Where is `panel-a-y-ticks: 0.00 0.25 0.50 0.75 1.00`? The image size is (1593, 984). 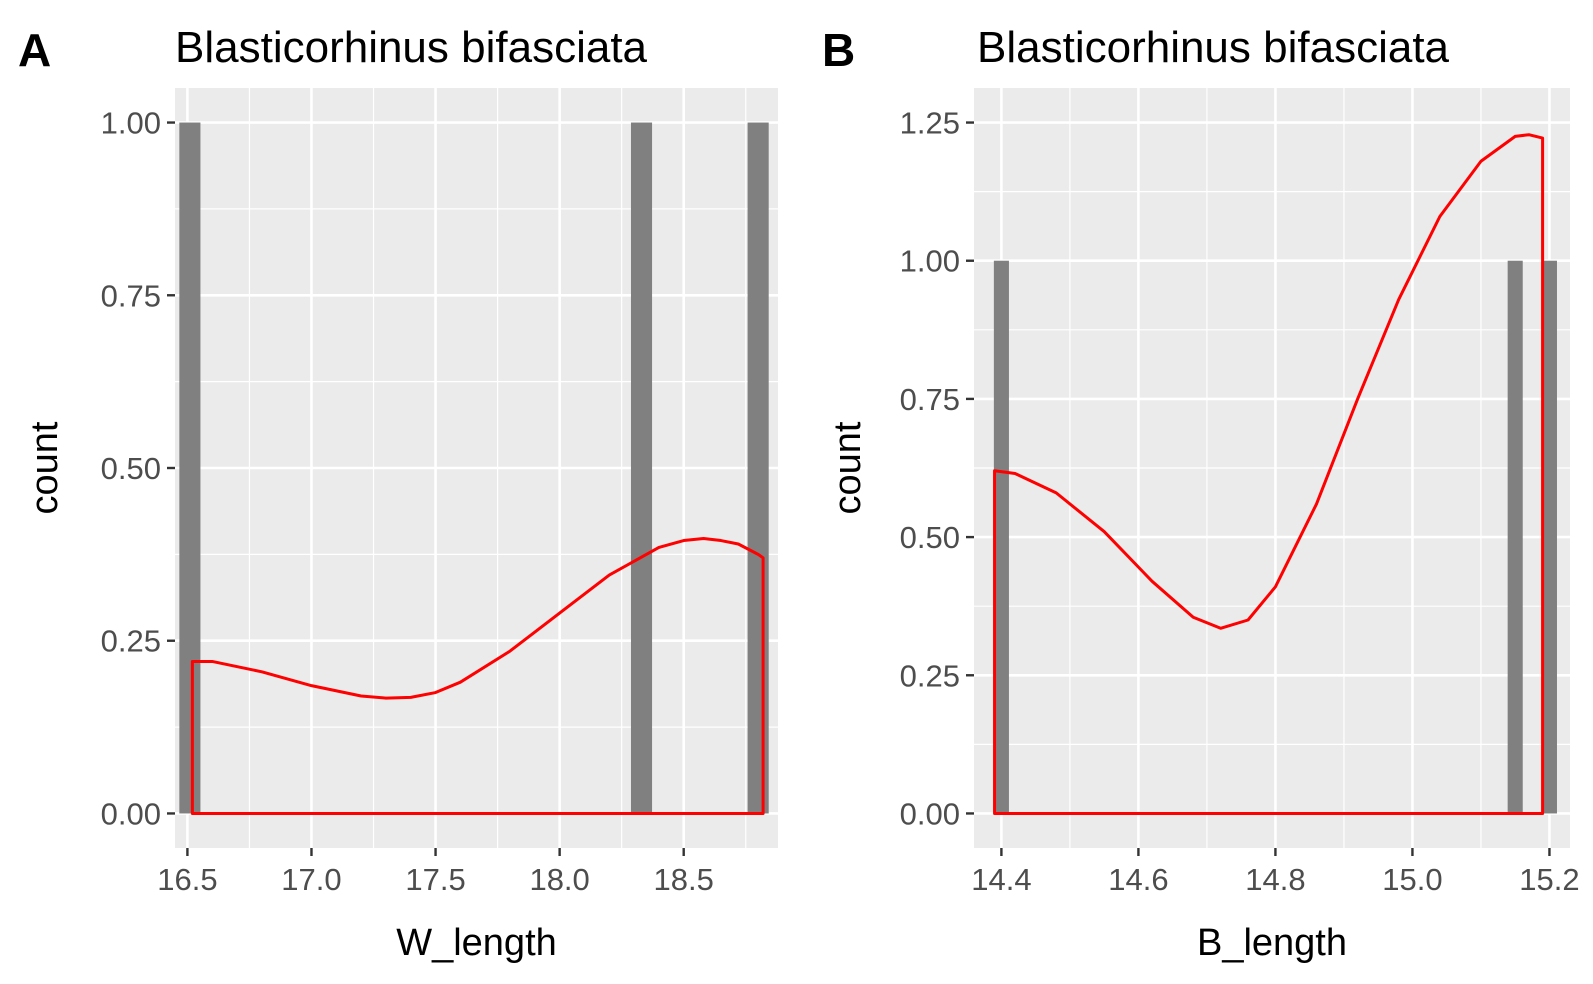
panel-a-y-ticks: 0.00 0.25 0.50 0.75 1.00 is located at coordinates (138, 468).